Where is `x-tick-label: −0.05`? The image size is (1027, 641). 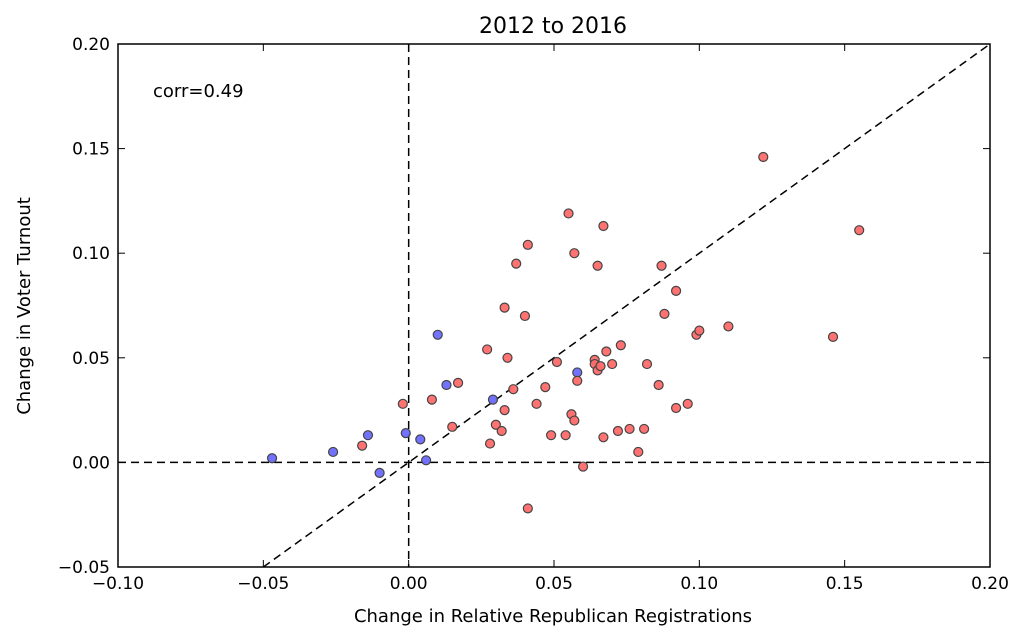 x-tick-label: −0.05 is located at coordinates (263, 584).